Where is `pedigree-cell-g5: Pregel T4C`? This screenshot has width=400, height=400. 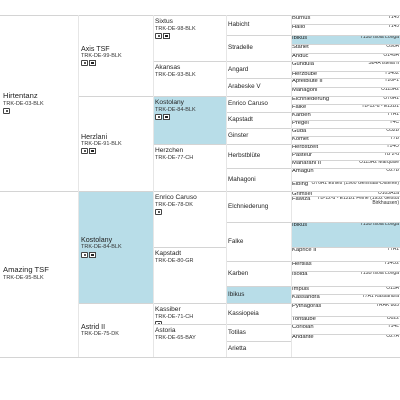 pedigree-cell-g5: Pregel T4C is located at coordinates (345, 124).